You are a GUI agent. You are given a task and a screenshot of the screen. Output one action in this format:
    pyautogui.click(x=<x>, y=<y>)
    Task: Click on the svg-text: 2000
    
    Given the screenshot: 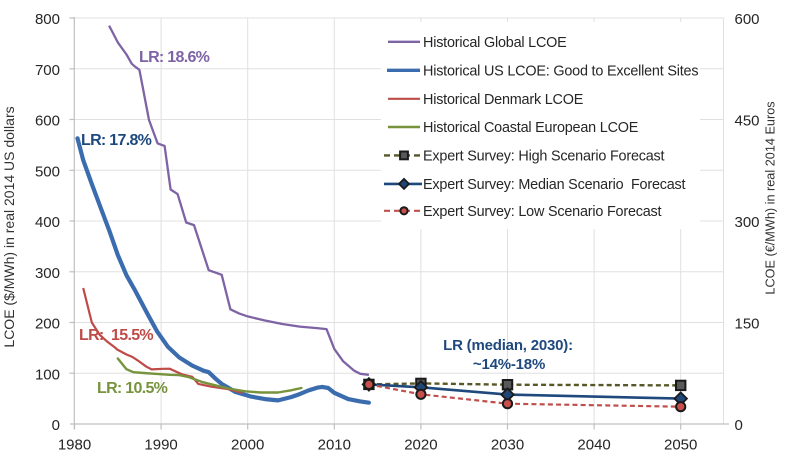 What is the action you would take?
    pyautogui.click(x=247, y=444)
    